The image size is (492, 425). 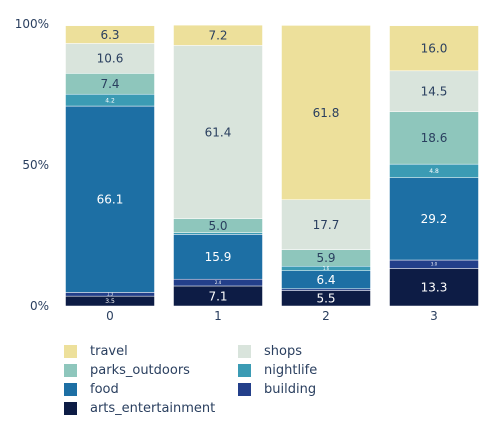 I want to click on y-tick-label: 100%, so click(x=32, y=24).